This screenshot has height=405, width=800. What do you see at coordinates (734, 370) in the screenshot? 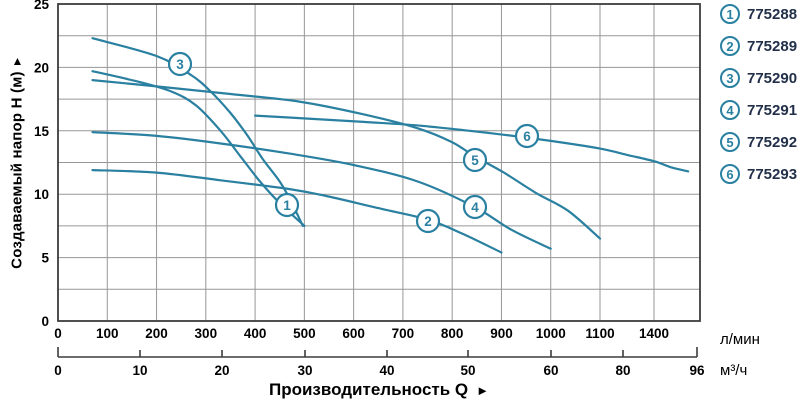
I see `x-axis-unit-m3h: м³/ч` at bounding box center [734, 370].